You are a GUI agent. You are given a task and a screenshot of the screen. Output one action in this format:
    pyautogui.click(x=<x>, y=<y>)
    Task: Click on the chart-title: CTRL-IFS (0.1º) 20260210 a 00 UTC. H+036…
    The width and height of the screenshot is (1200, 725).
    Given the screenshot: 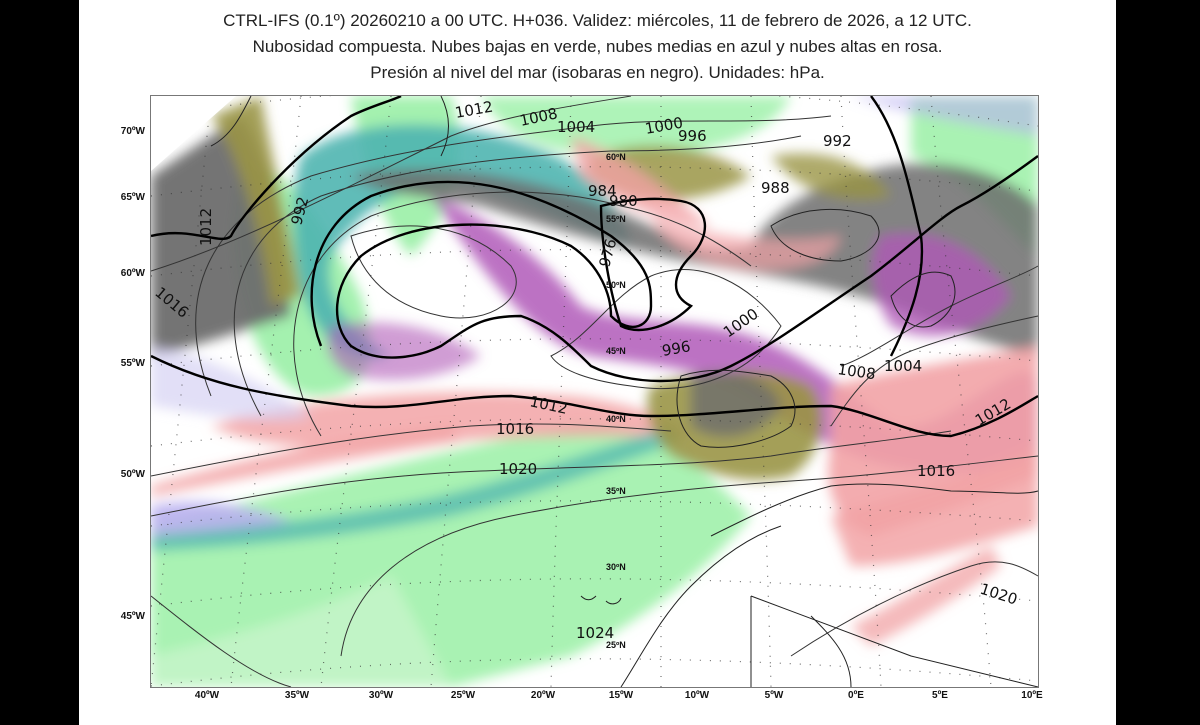 What is the action you would take?
    pyautogui.click(x=597, y=47)
    